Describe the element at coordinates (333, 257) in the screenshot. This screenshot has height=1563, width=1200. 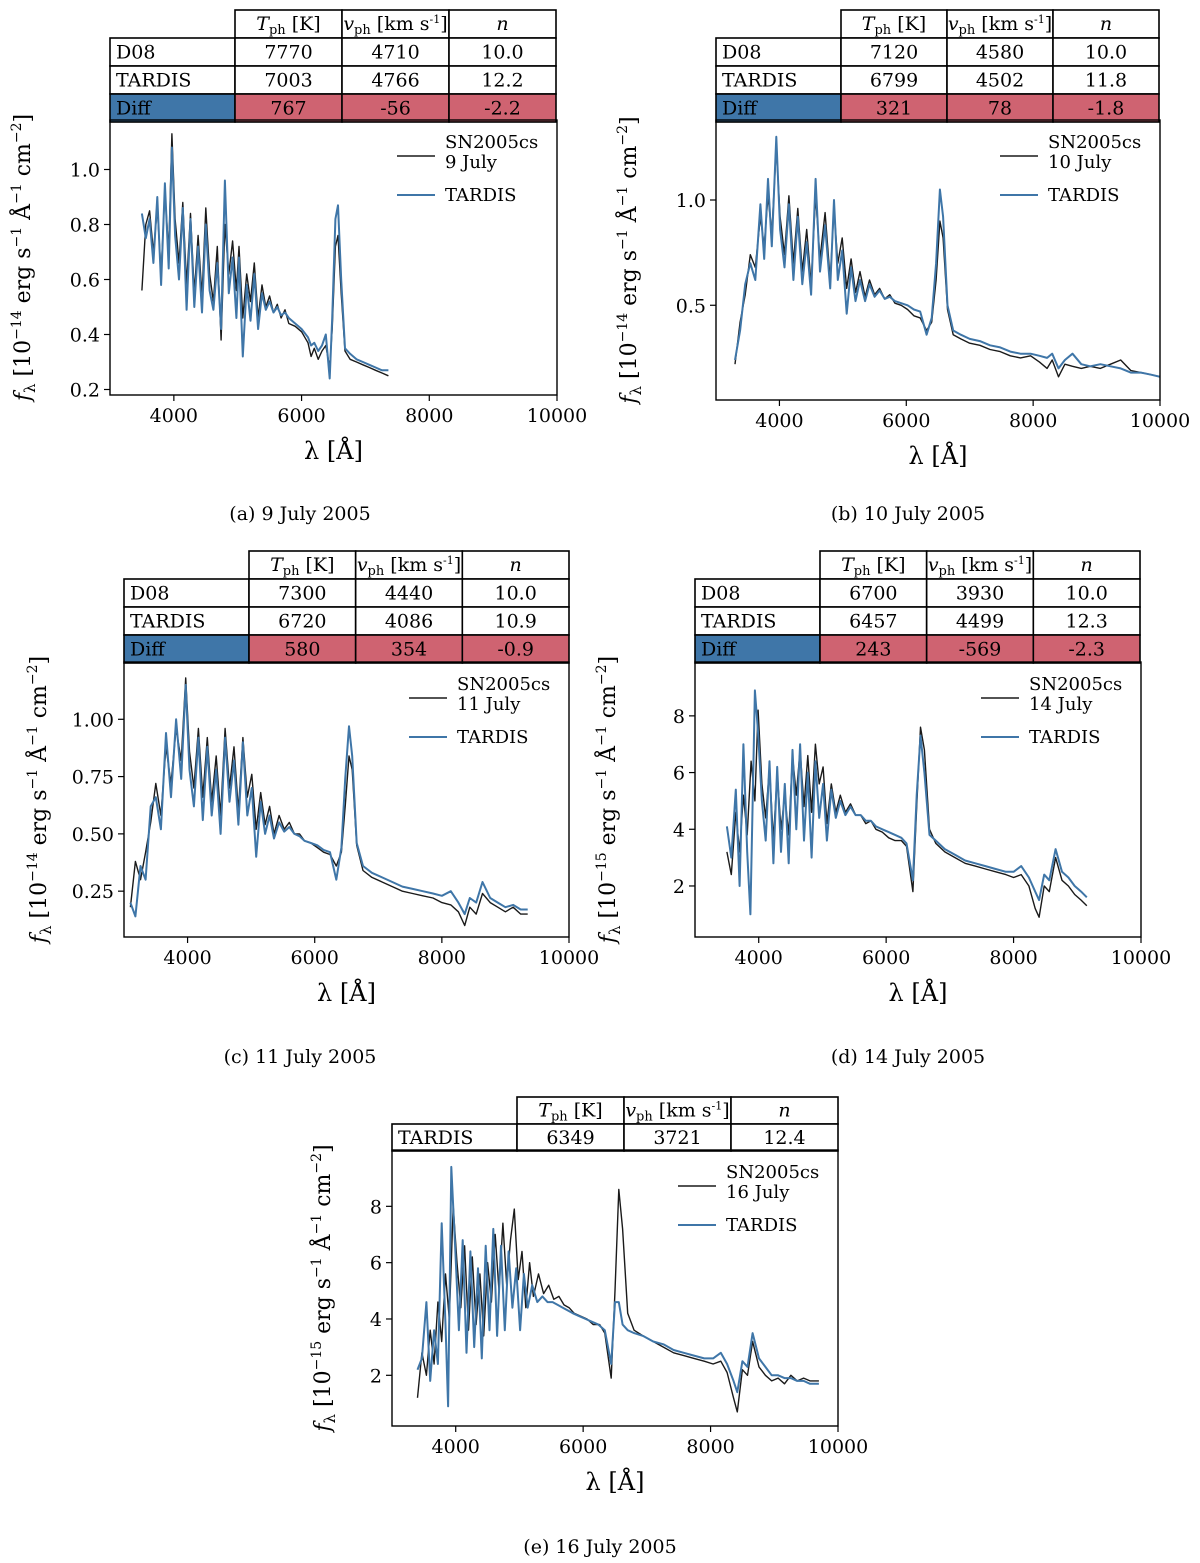
I see `axes-frame` at that location.